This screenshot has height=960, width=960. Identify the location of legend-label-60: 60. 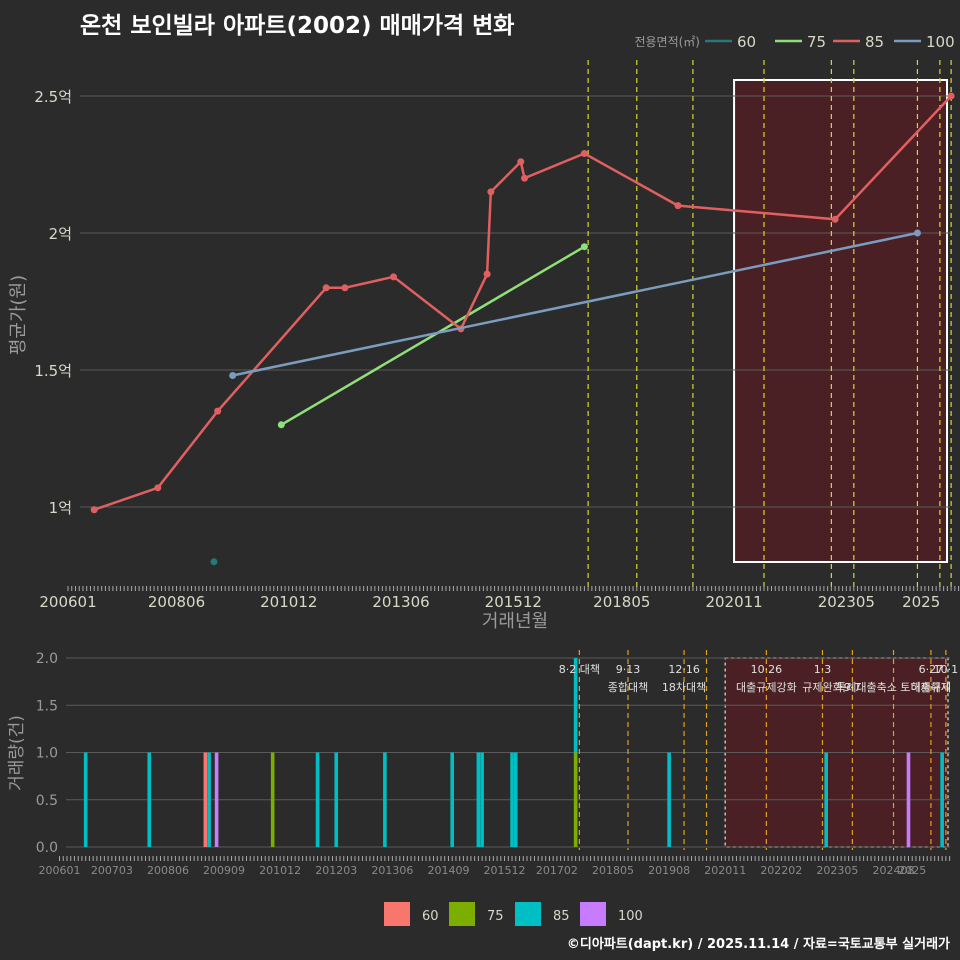
(746, 42).